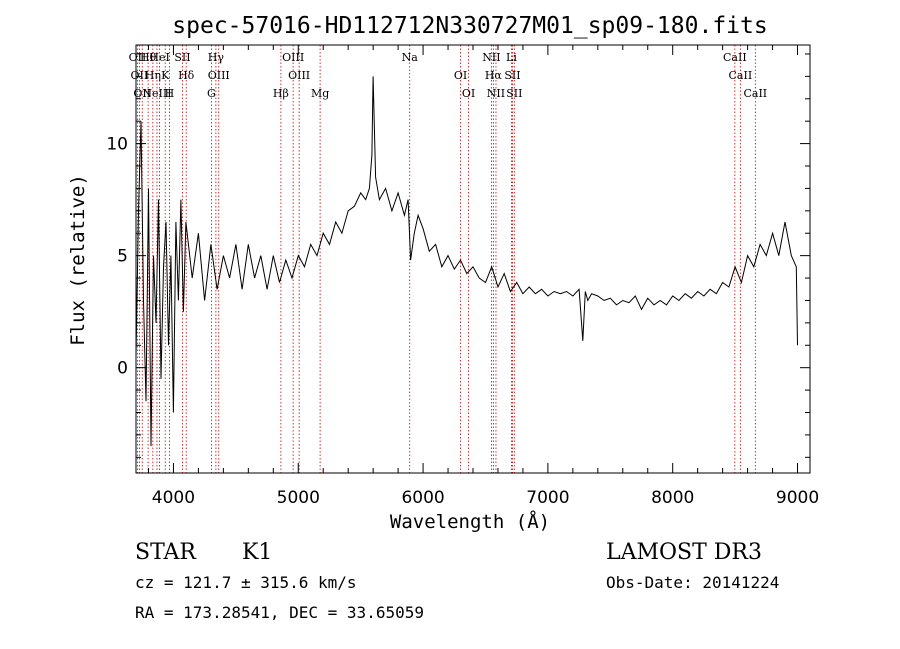 Image resolution: width=900 pixels, height=649 pixels. What do you see at coordinates (298, 498) in the screenshot?
I see `x-tick-label: 5000` at bounding box center [298, 498].